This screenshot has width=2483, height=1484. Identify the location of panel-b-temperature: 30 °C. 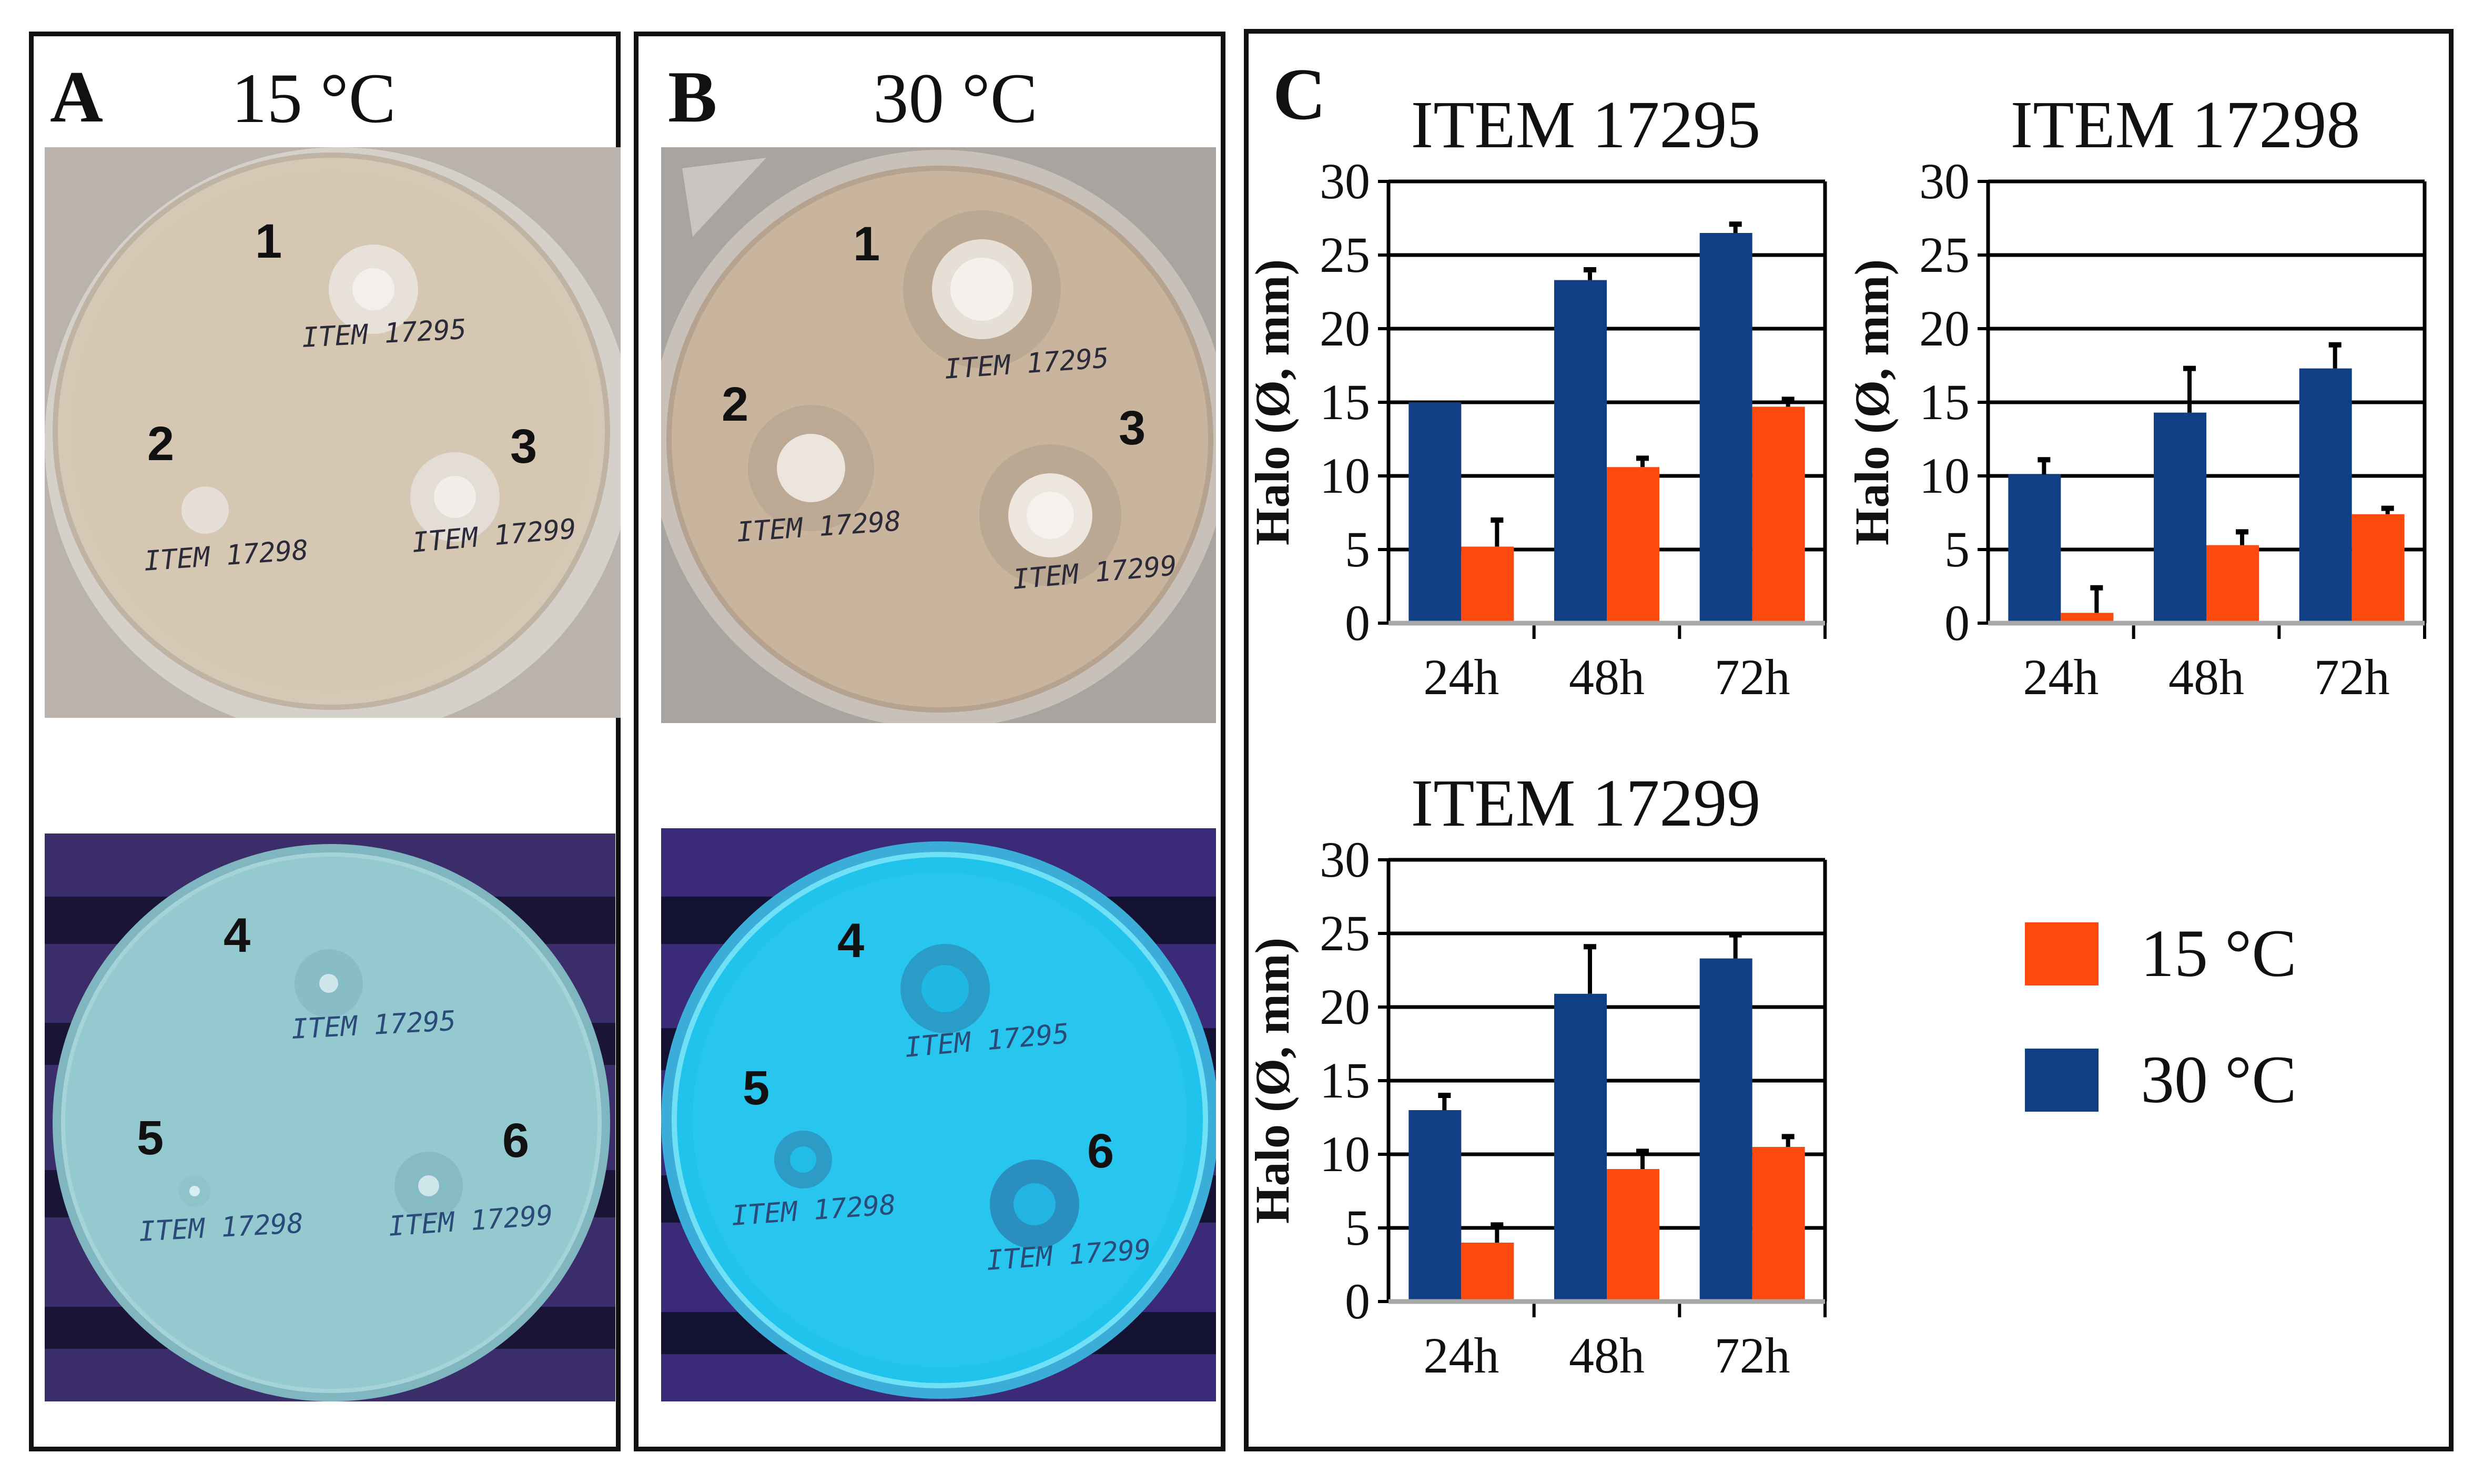
(955, 99).